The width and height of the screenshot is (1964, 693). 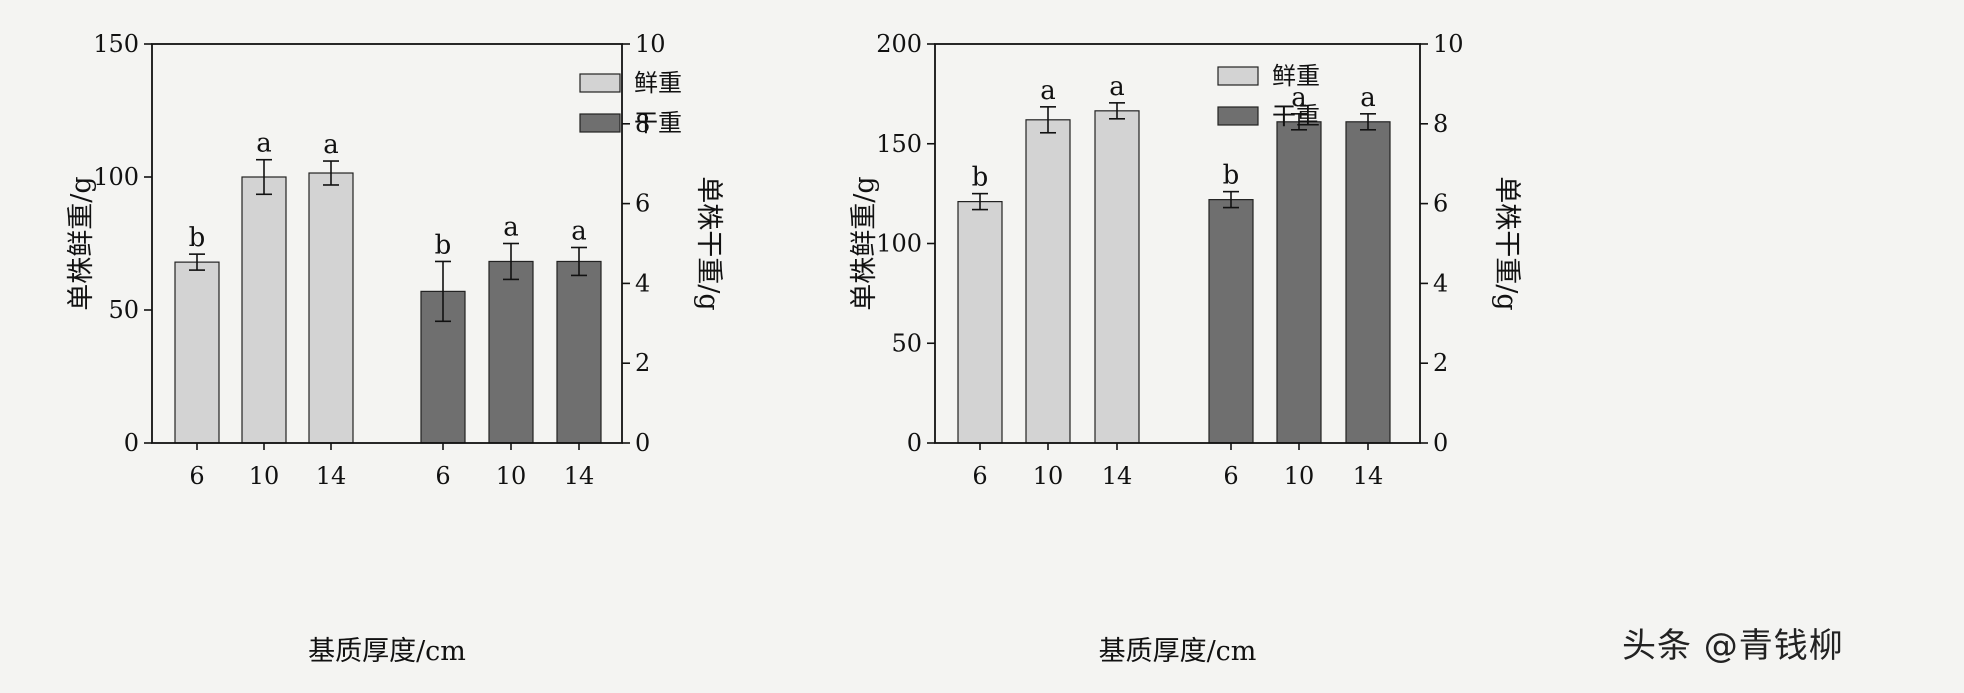 What do you see at coordinates (1733, 646) in the screenshot?
I see `watermark-text: 头条 @青钱柳` at bounding box center [1733, 646].